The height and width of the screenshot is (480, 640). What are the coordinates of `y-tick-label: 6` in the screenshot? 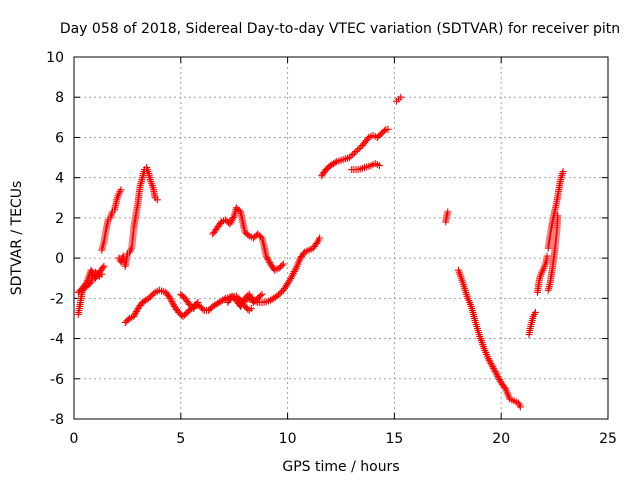 It's located at (59, 138).